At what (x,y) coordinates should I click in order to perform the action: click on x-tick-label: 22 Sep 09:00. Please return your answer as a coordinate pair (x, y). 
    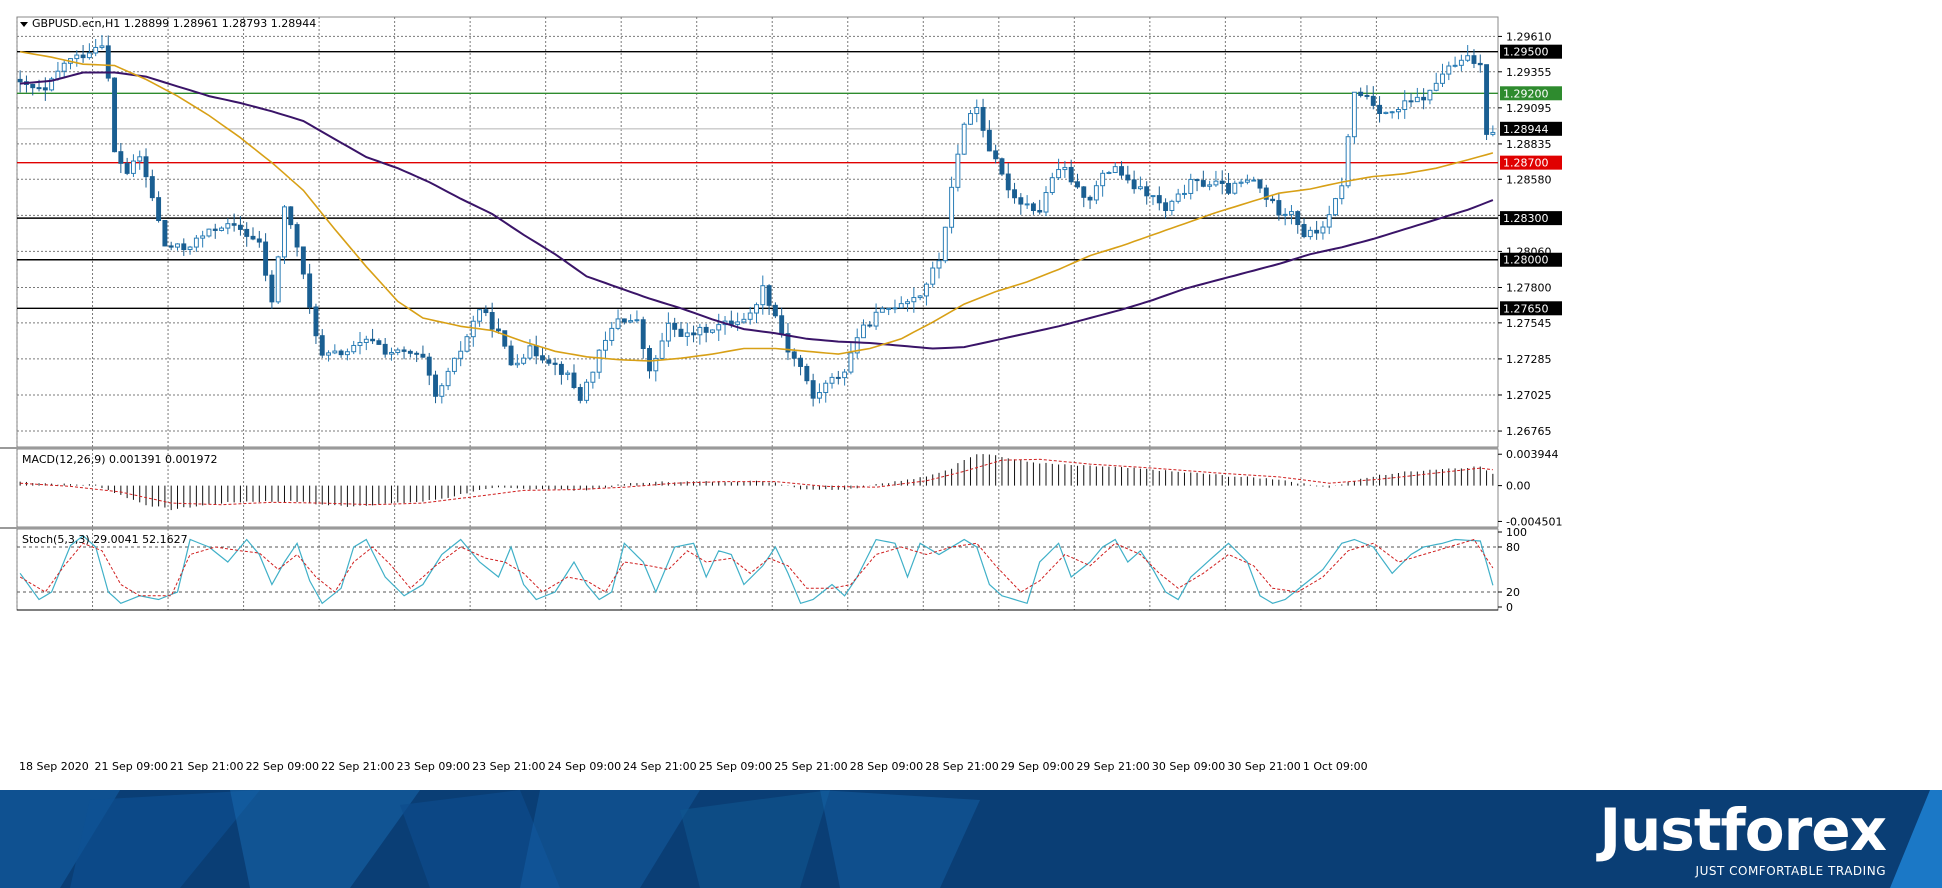
    Looking at the image, I should click on (282, 766).